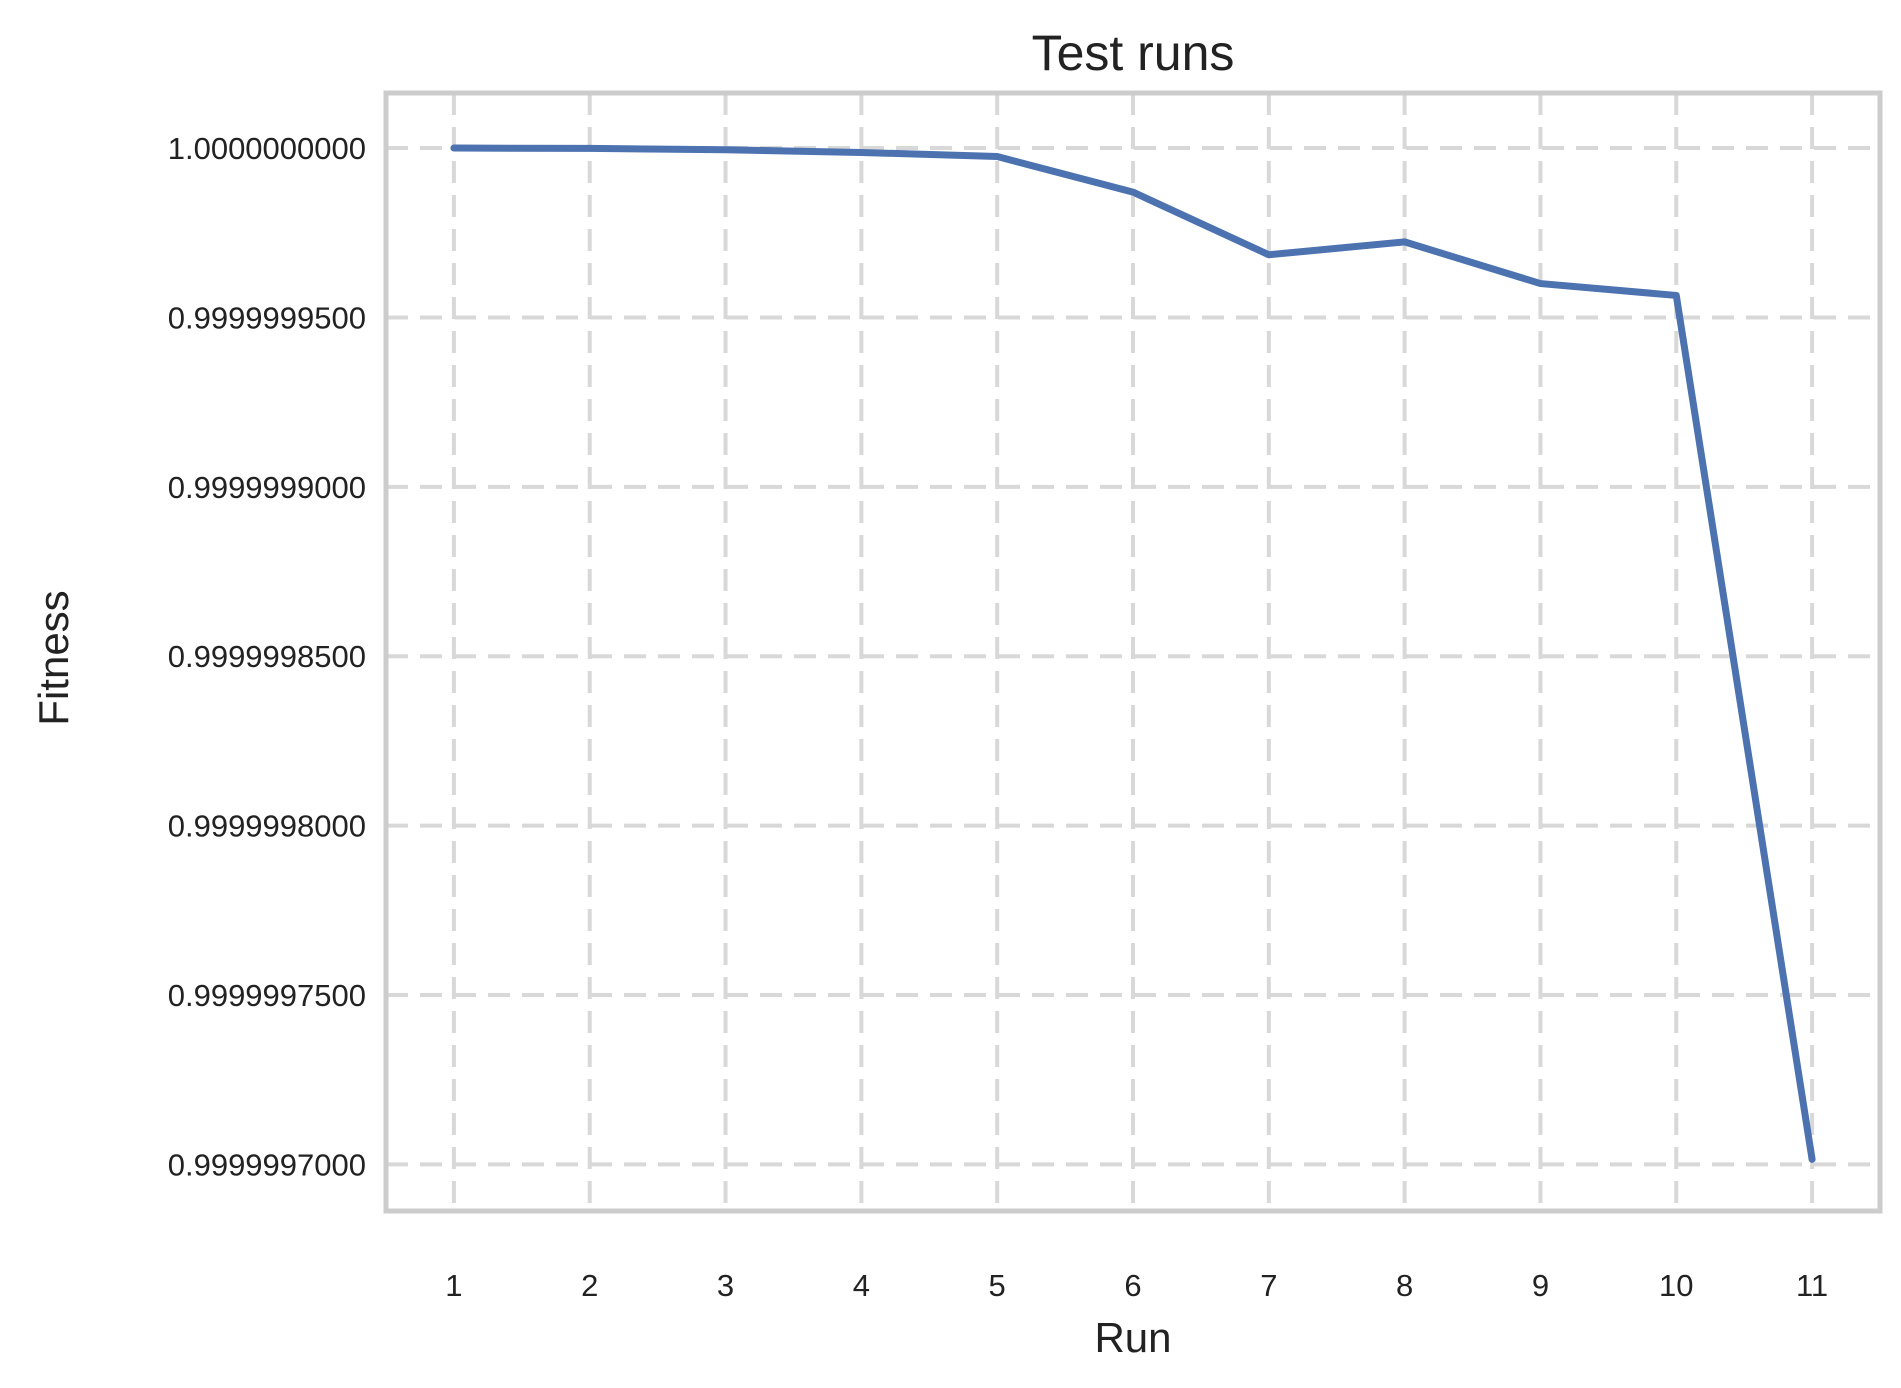 This screenshot has height=1388, width=1901. Describe the element at coordinates (267, 826) in the screenshot. I see `y-tick-label: 0.9999998000` at that location.